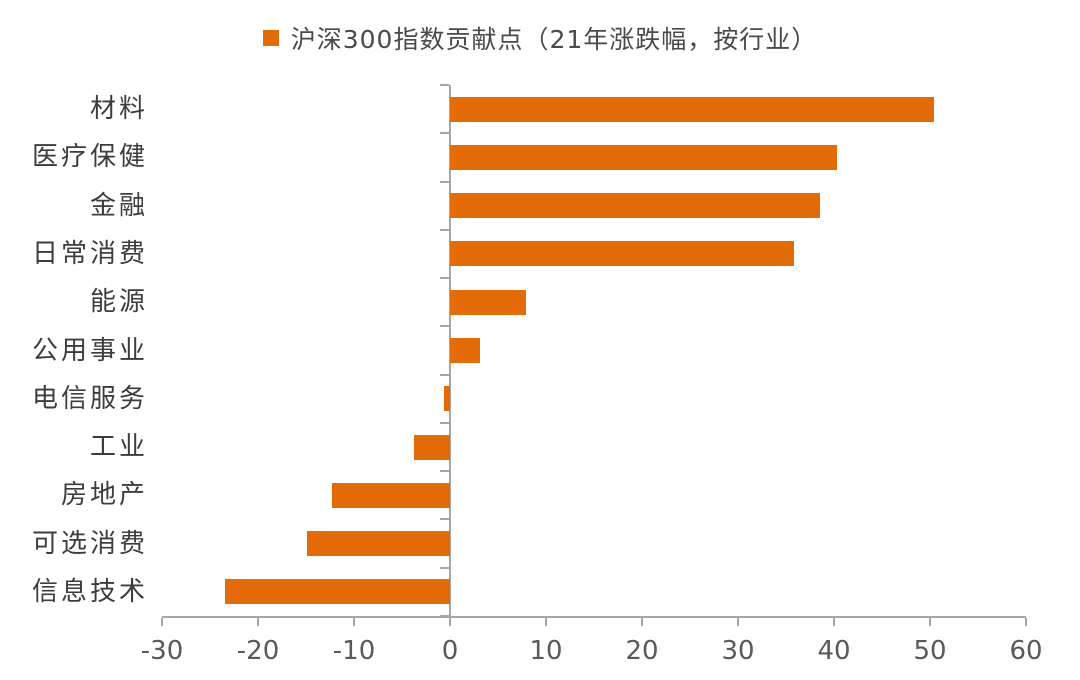 This screenshot has height=680, width=1080. I want to click on category-label: 能源, so click(118, 302).